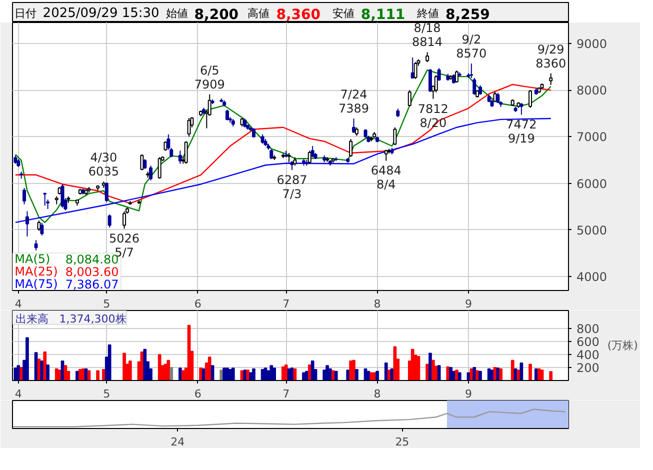  What do you see at coordinates (369, 15) in the screenshot?
I see `annotation: 安値 8,111` at bounding box center [369, 15].